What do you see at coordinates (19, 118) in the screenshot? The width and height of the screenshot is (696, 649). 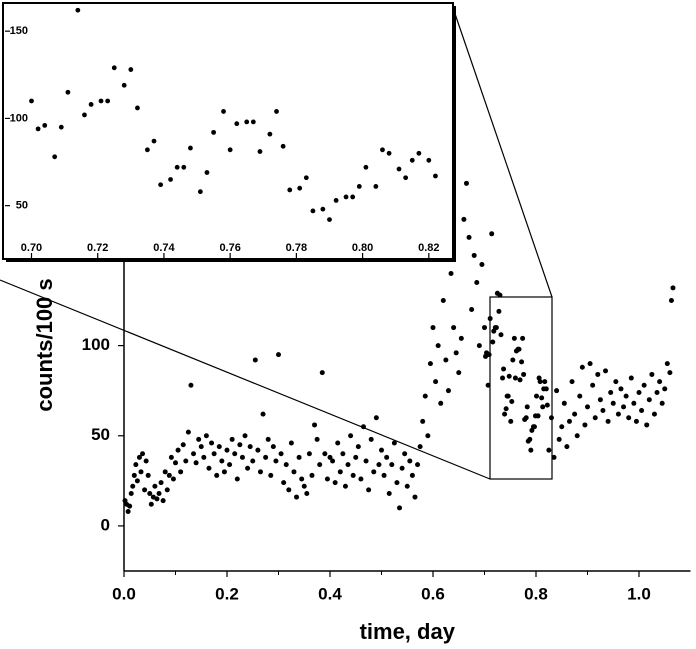 I see `y-tick-label: 100` at bounding box center [19, 118].